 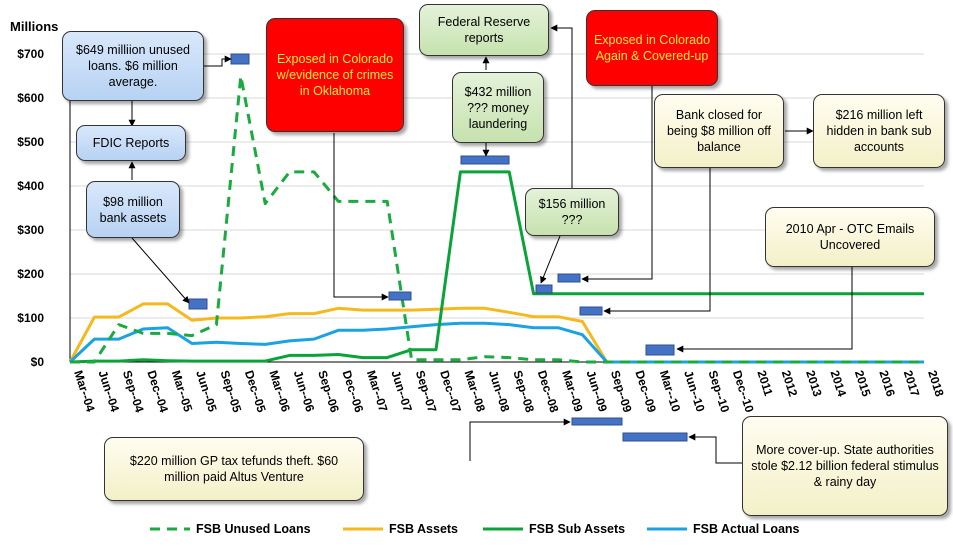 What do you see at coordinates (133, 392) in the screenshot?
I see `x-tick-label: Sep--04` at bounding box center [133, 392].